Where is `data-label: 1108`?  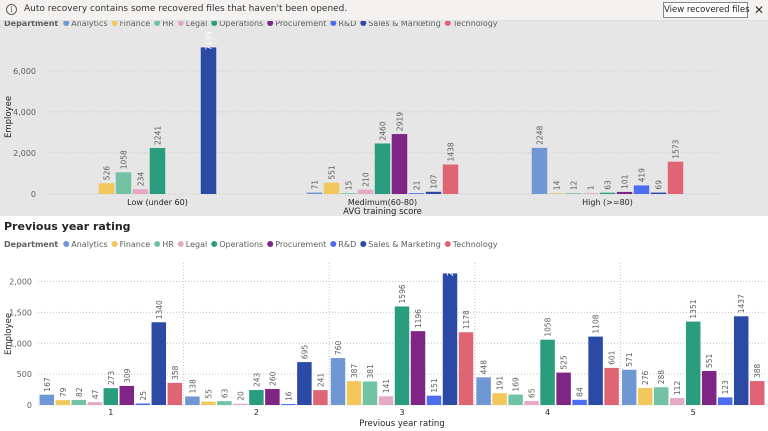 data-label: 1108 is located at coordinates (596, 323).